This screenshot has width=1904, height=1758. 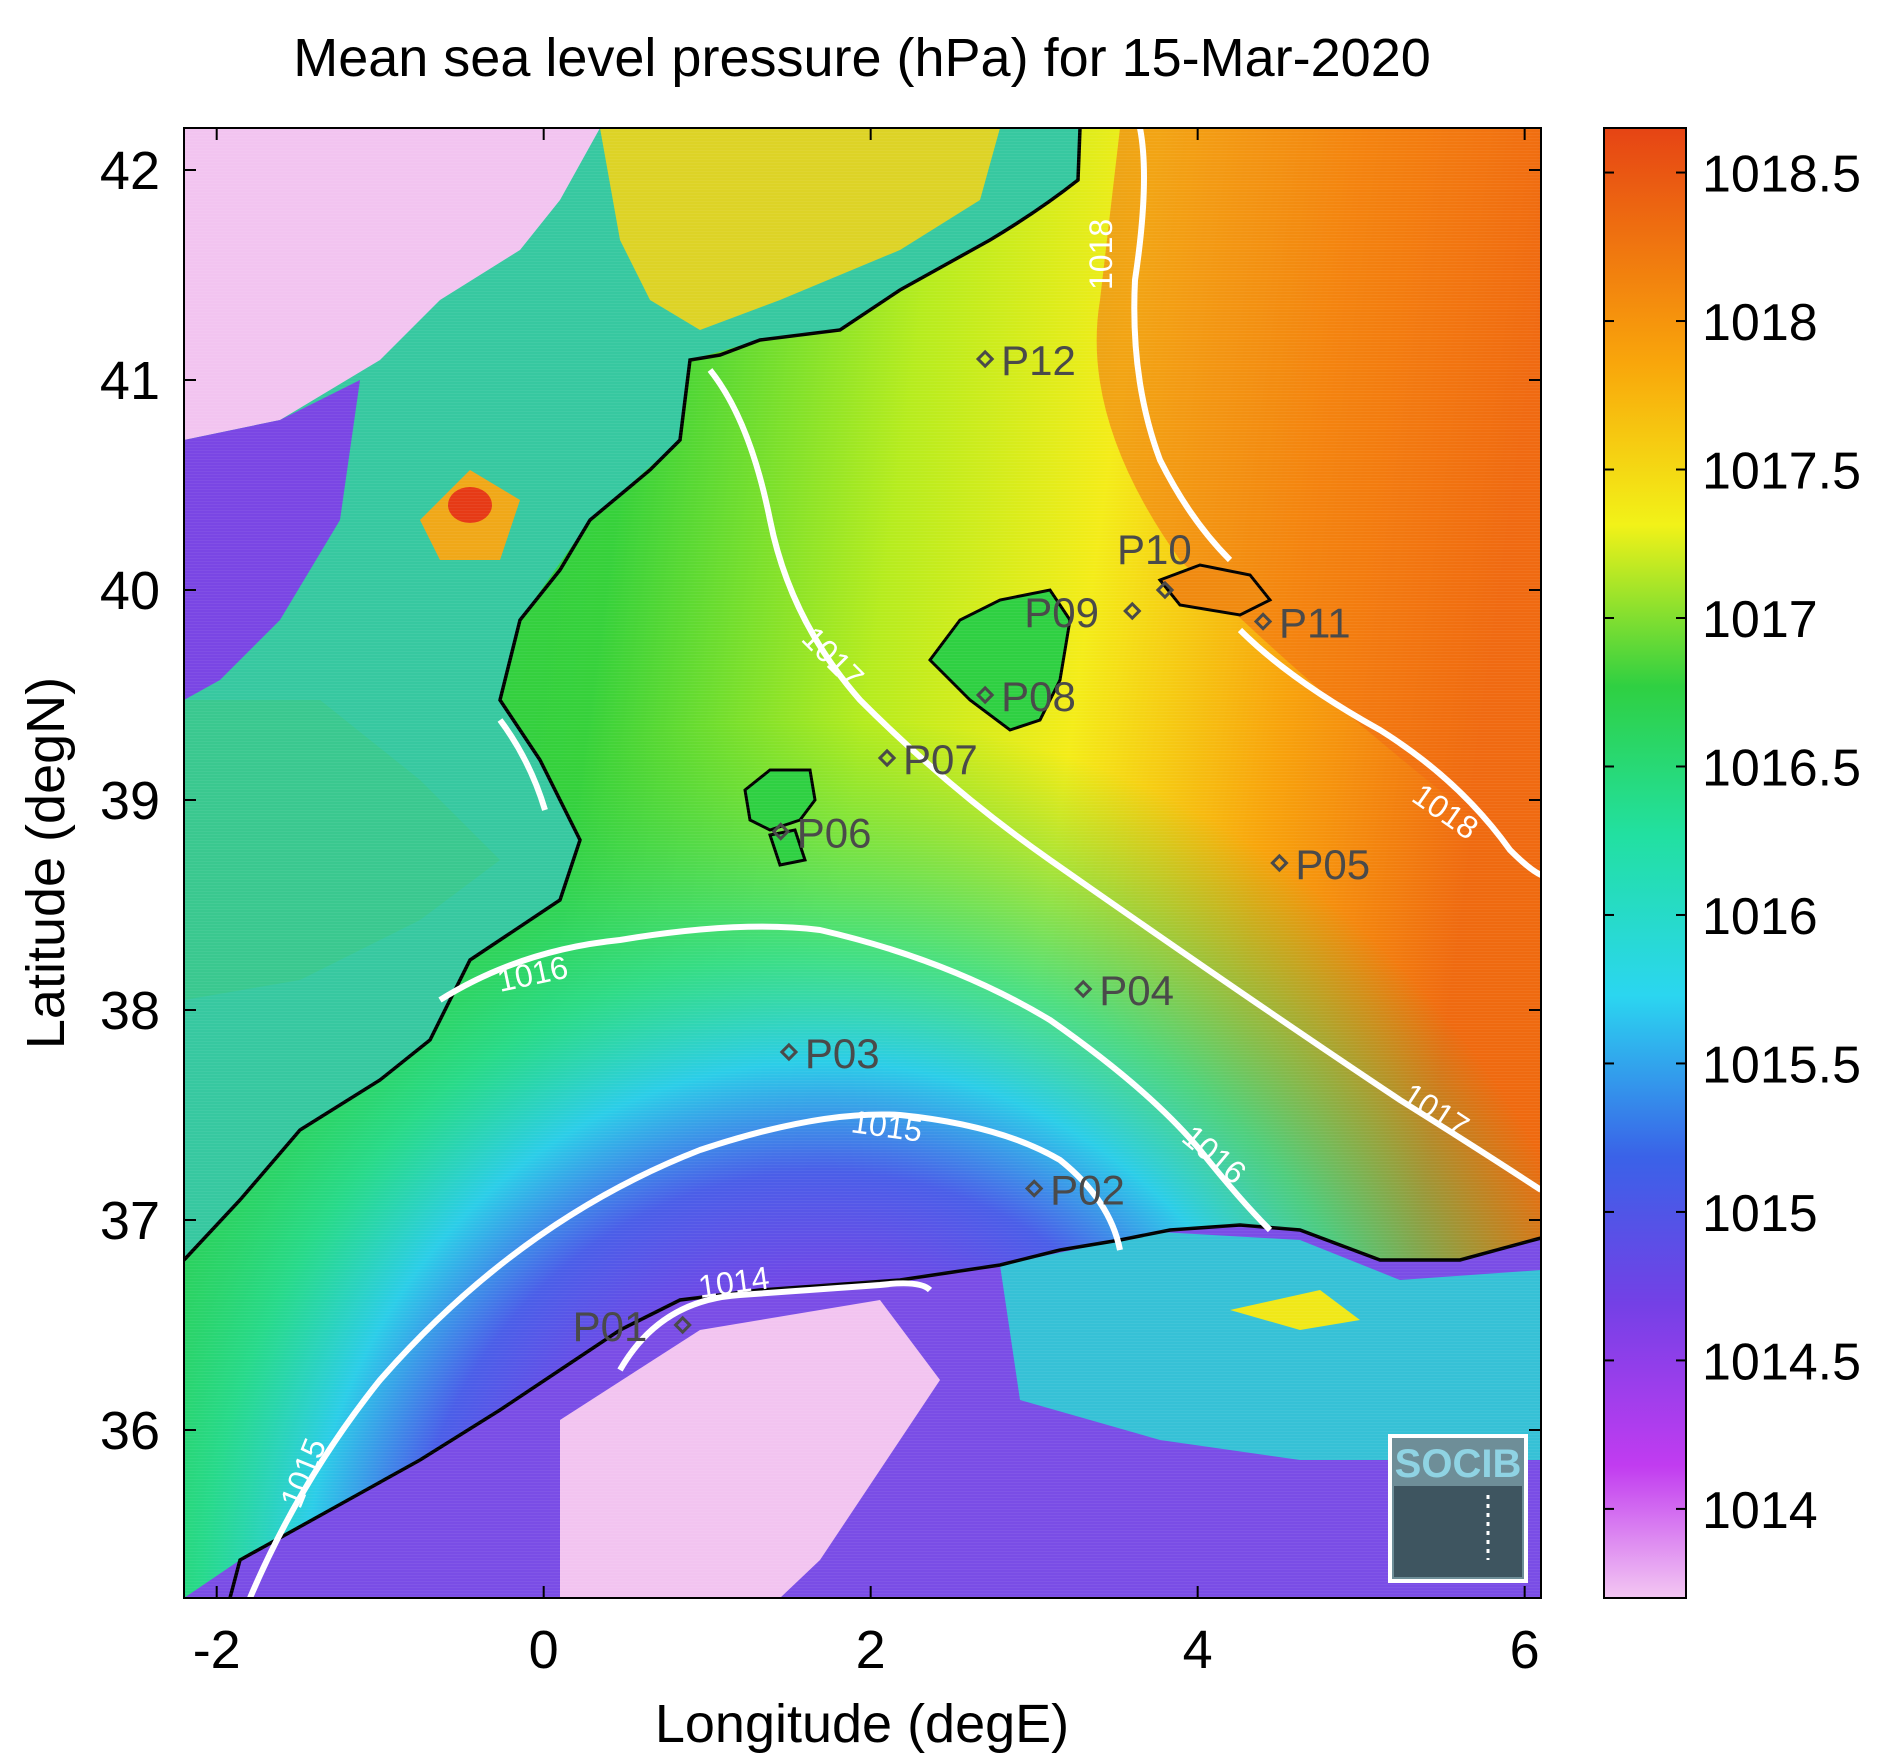 What do you see at coordinates (1458, 1464) in the screenshot?
I see `logo-text: SOCIB` at bounding box center [1458, 1464].